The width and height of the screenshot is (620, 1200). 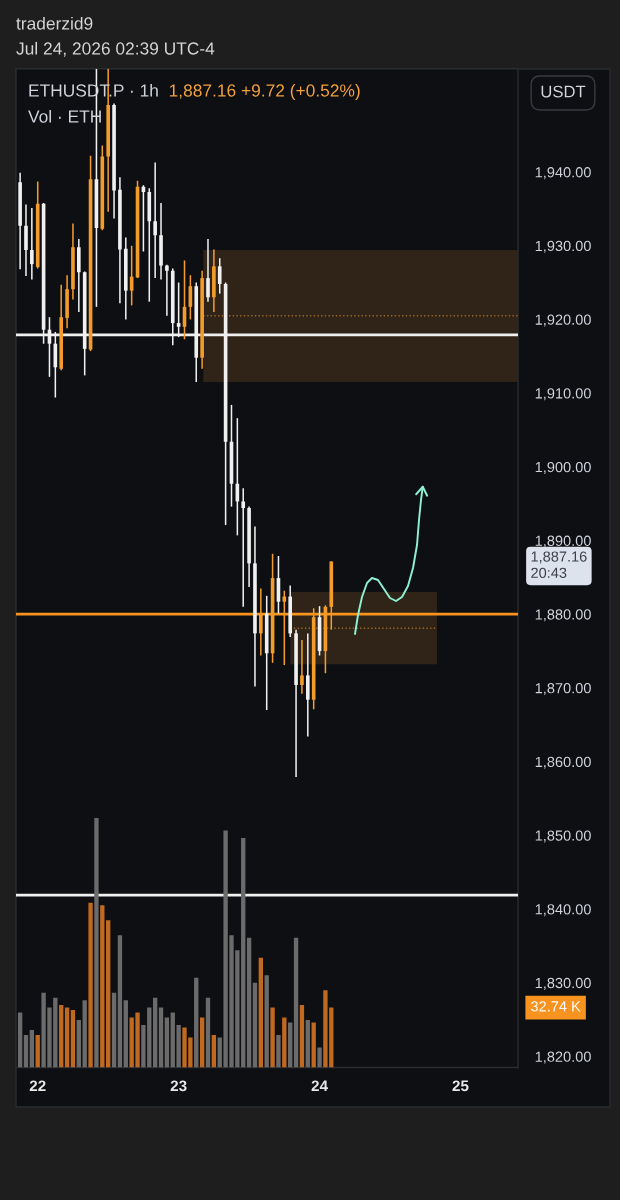 I want to click on y-tick-label: 1,880.00, so click(x=563, y=615).